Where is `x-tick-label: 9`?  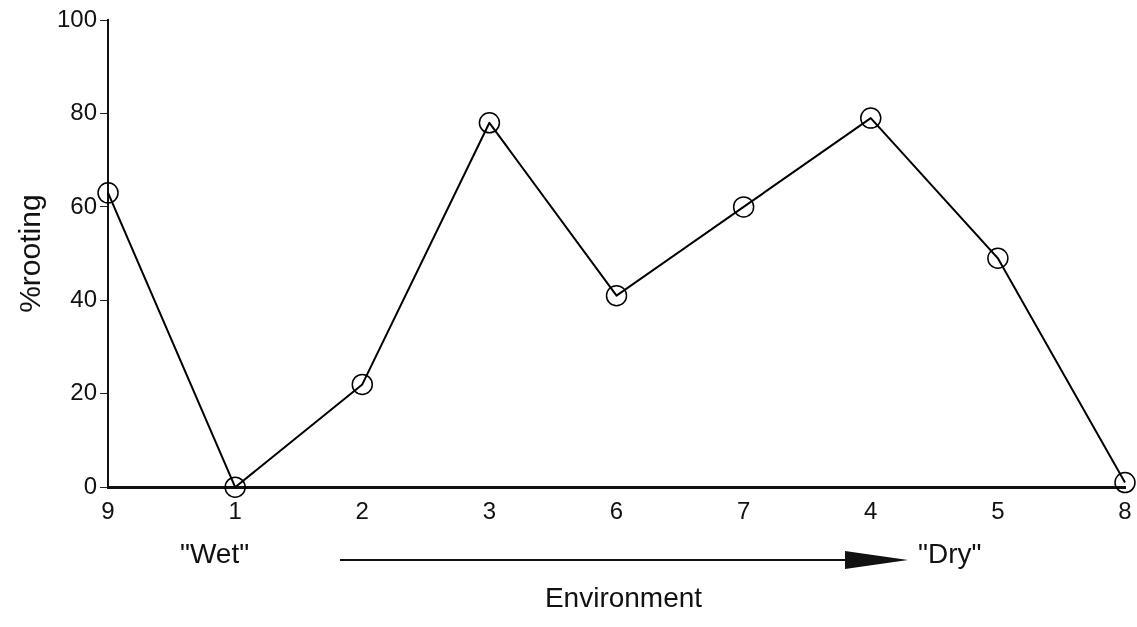
x-tick-label: 9 is located at coordinates (108, 511).